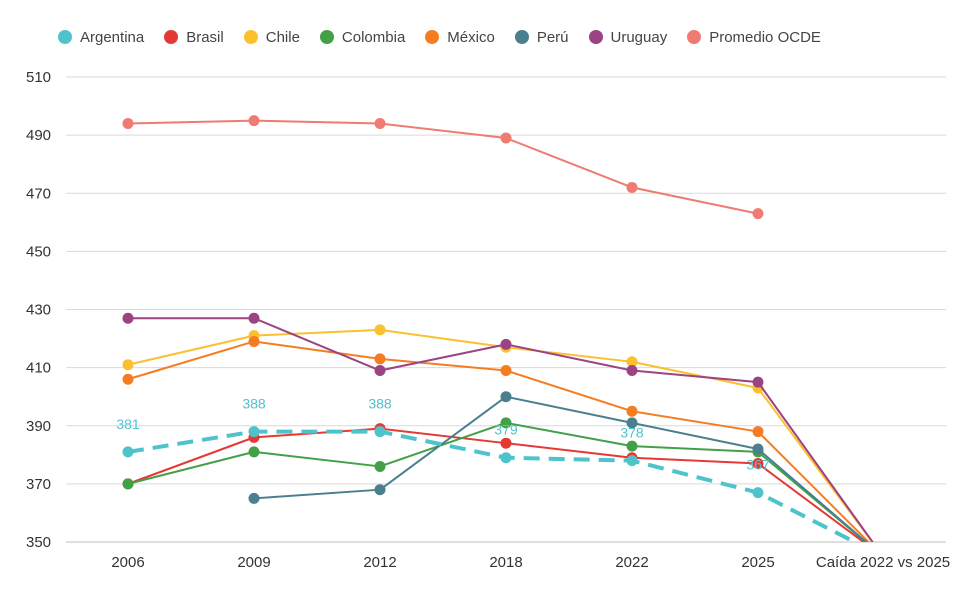  Describe the element at coordinates (639, 37) in the screenshot. I see `legend-label: Uruguay` at that location.